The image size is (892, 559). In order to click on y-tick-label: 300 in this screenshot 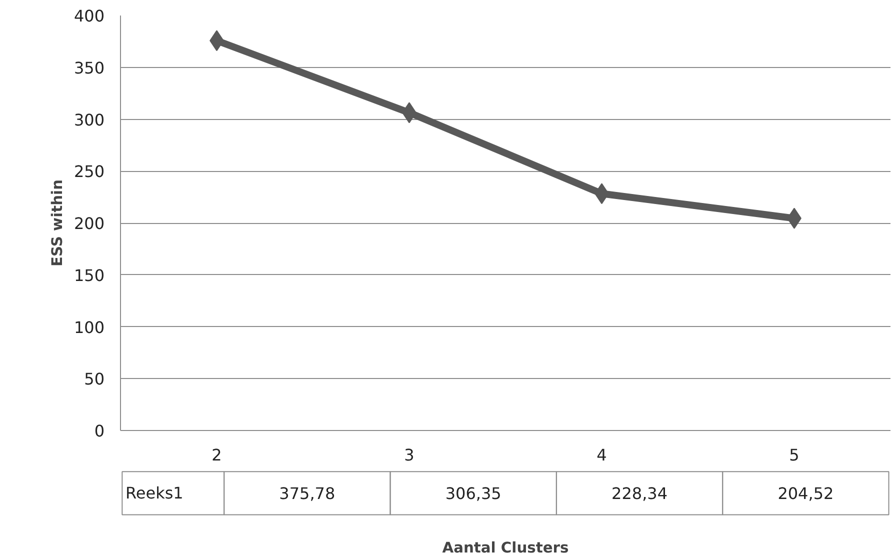, I will do `click(89, 120)`.